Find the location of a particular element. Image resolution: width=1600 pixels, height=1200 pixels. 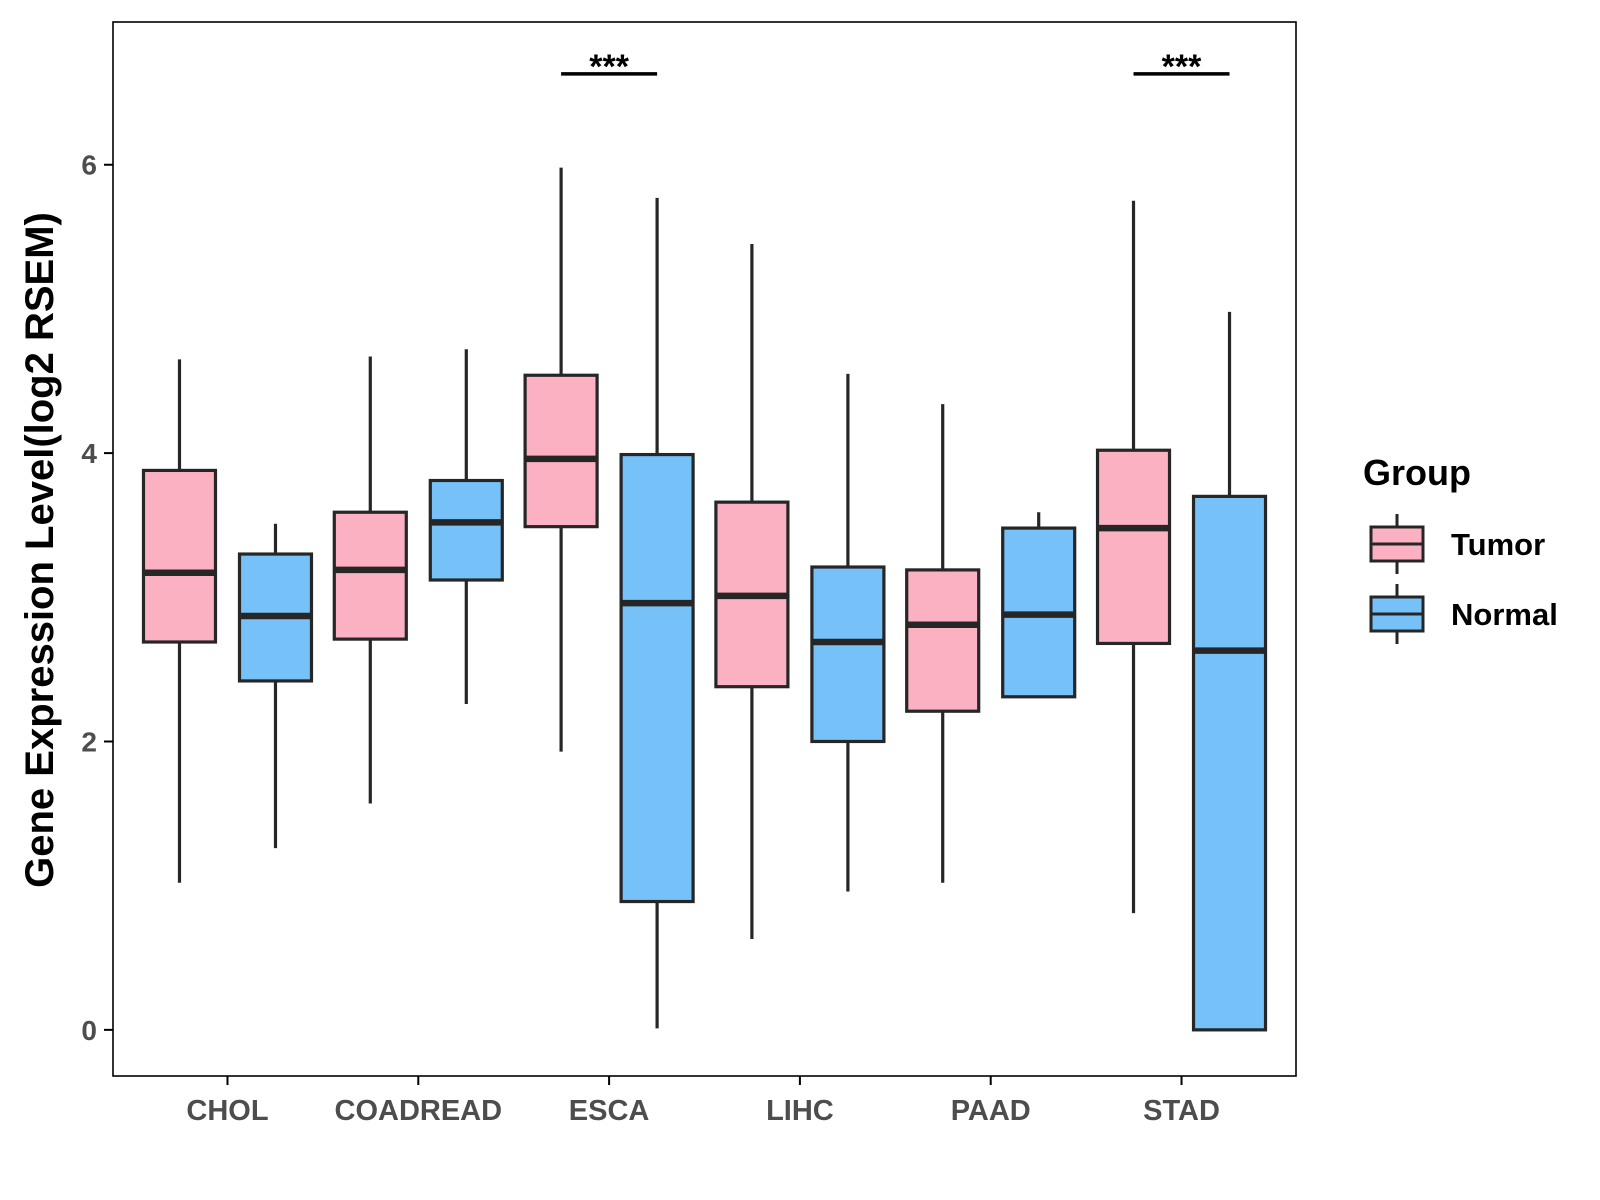

y-tick-label: 0 is located at coordinates (89, 1030).